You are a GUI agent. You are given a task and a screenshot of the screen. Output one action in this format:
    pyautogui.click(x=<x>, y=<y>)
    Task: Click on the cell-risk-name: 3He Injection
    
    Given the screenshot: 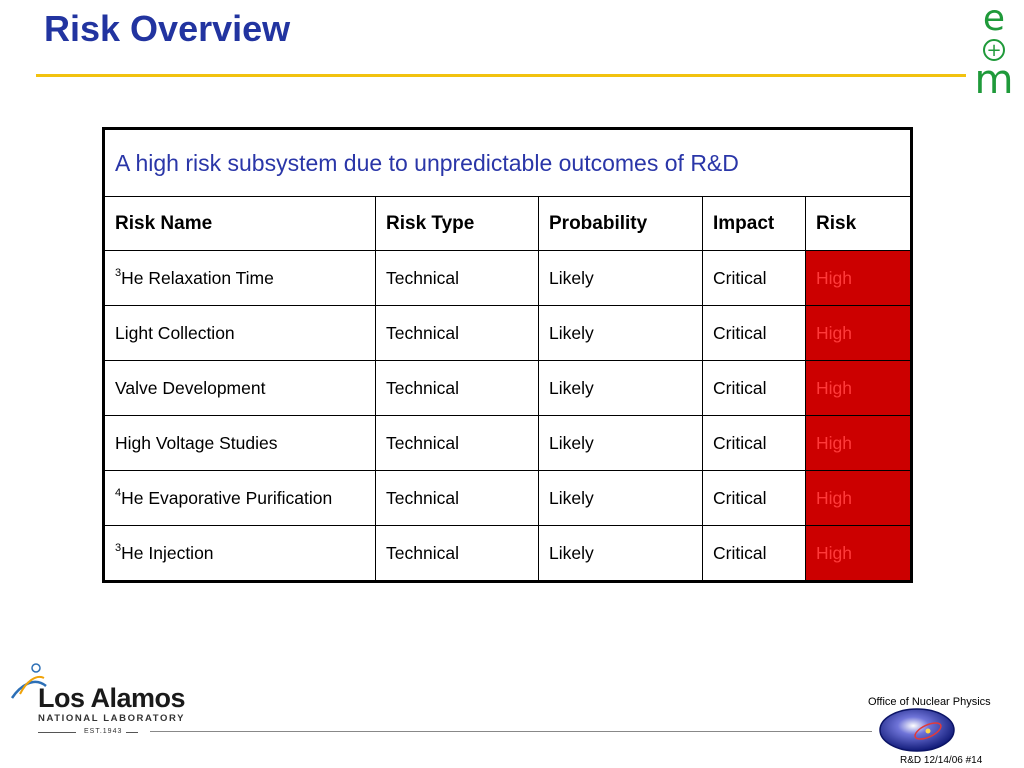 What is the action you would take?
    pyautogui.click(x=239, y=553)
    